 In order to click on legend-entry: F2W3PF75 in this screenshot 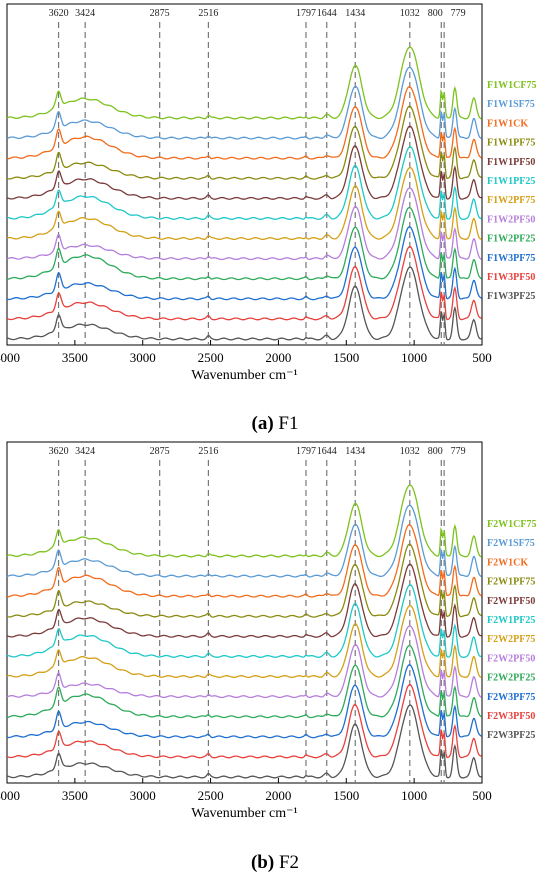, I will do `click(511, 697)`.